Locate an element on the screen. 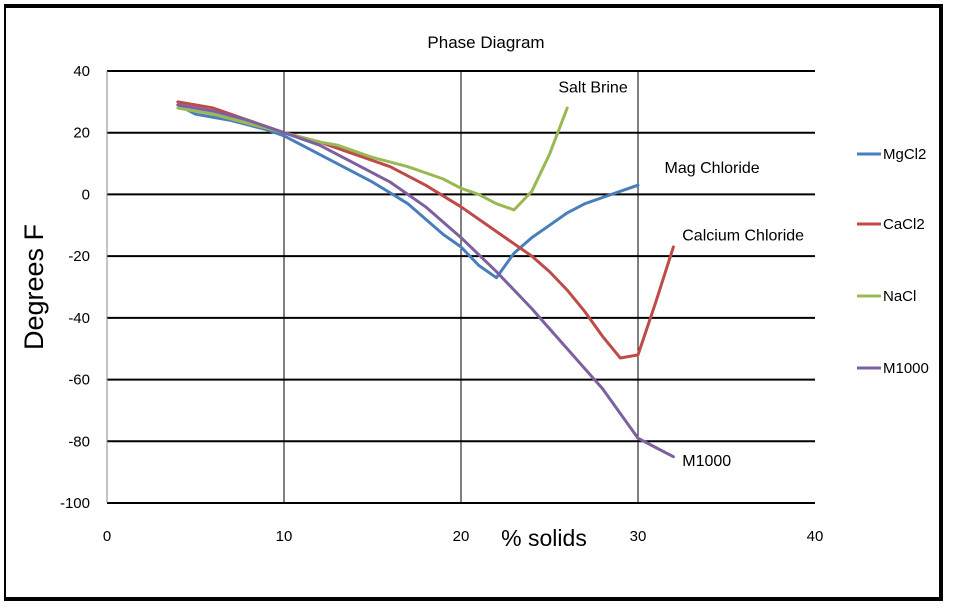 This screenshot has width=953, height=611. series-line-mgcl2 is located at coordinates (408, 191).